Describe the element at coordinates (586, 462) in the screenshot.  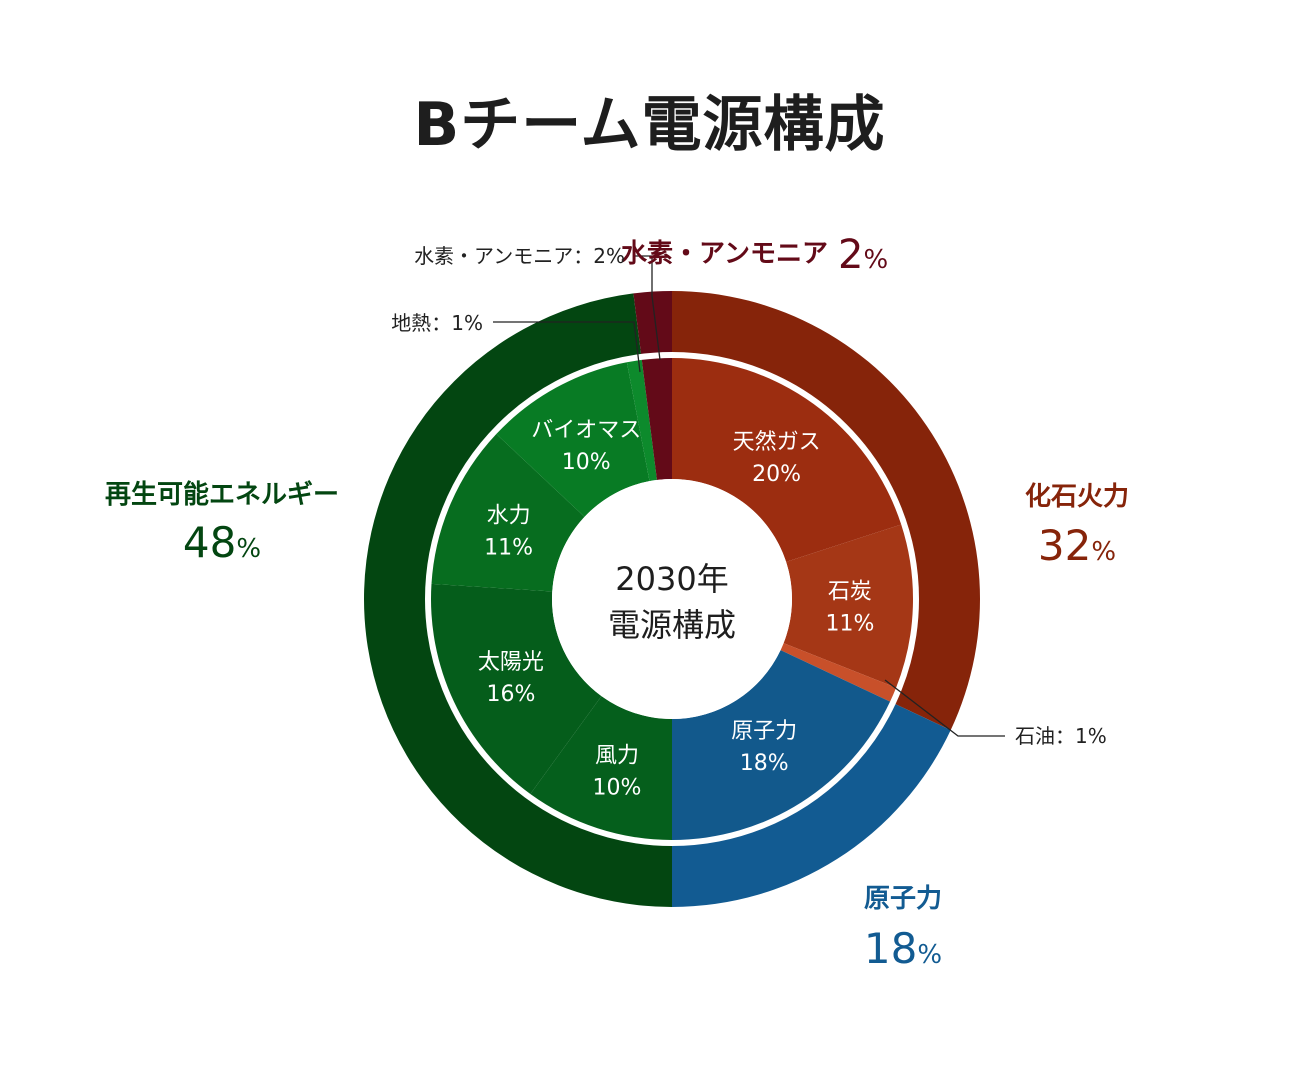
I see `inner-label-value-7: 10%` at that location.